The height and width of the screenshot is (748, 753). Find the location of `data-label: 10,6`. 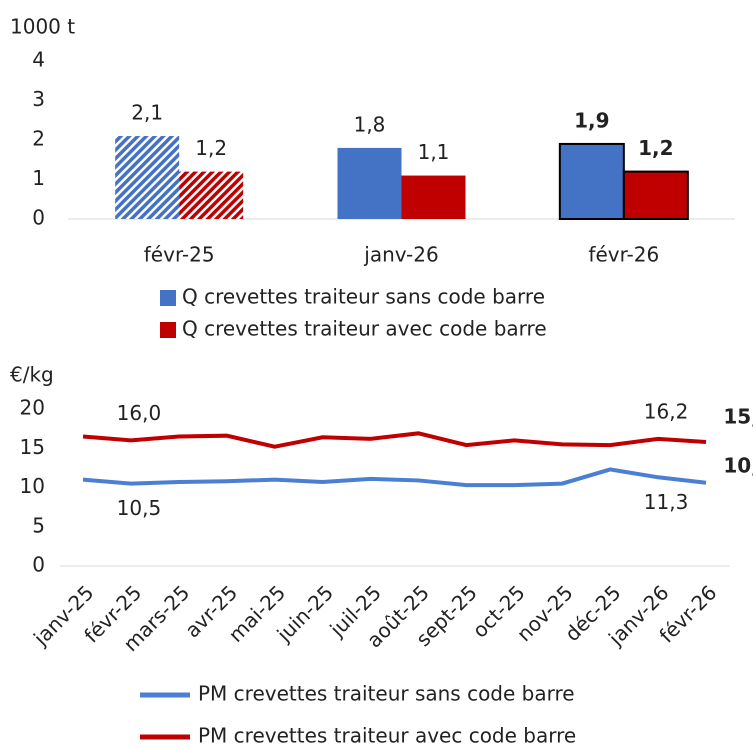

data-label: 10,6 is located at coordinates (738, 465).